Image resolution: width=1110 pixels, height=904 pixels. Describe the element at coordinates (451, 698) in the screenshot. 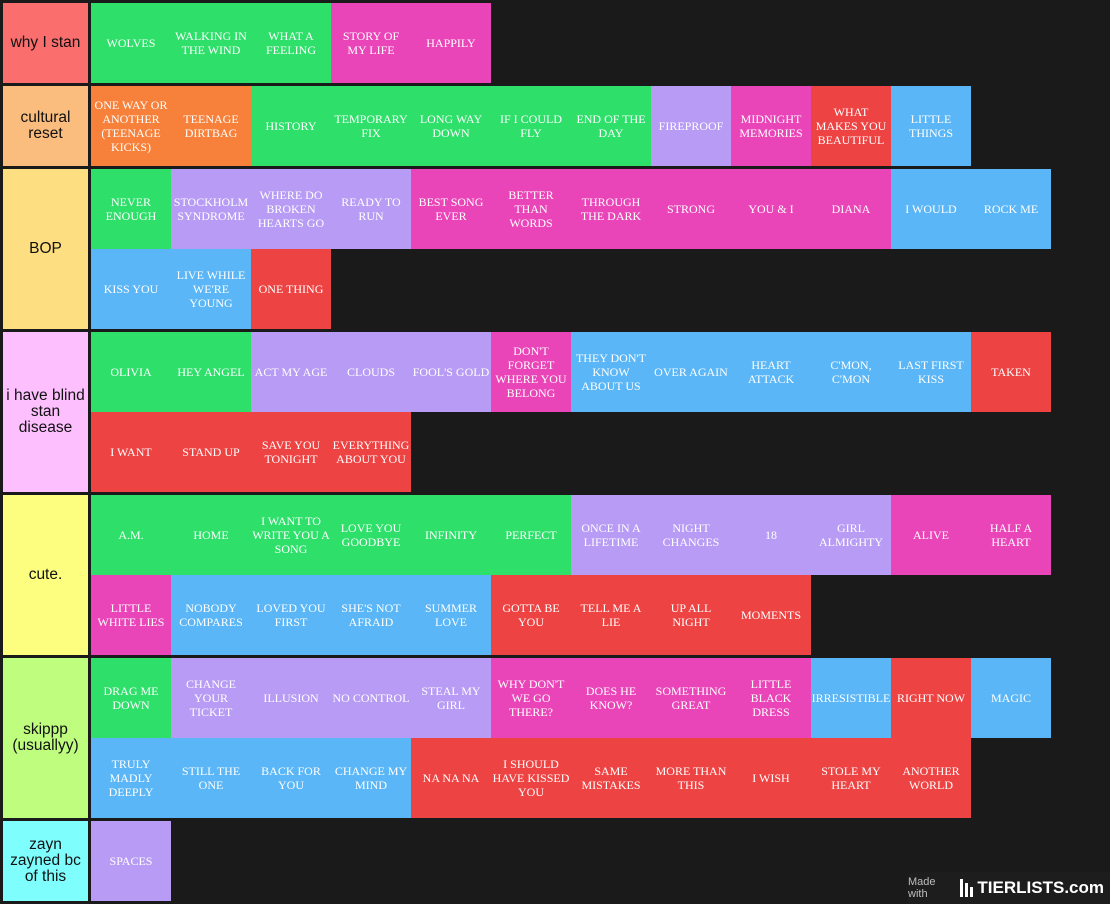

I see `song-tile: STEAL MY GIRL` at that location.